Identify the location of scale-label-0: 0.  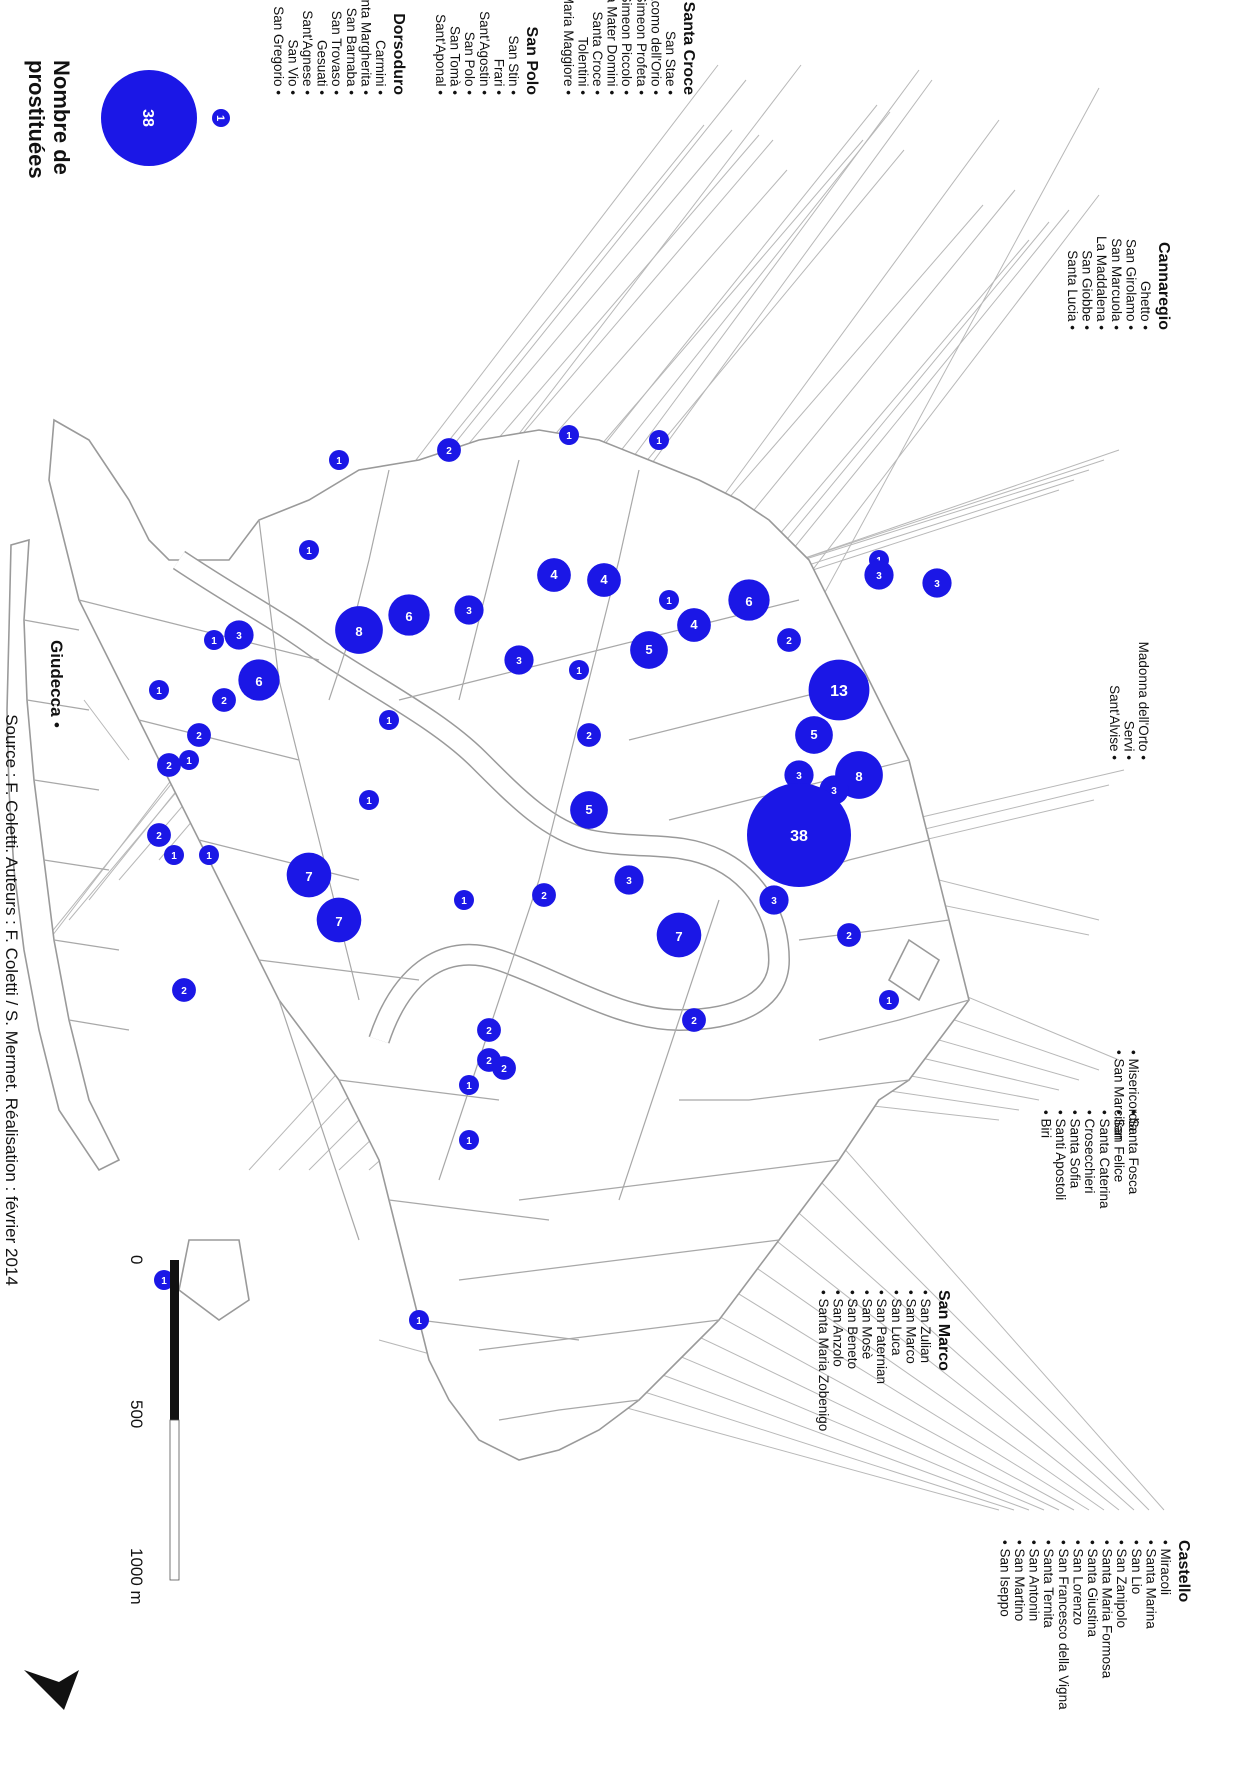
(136, 1259).